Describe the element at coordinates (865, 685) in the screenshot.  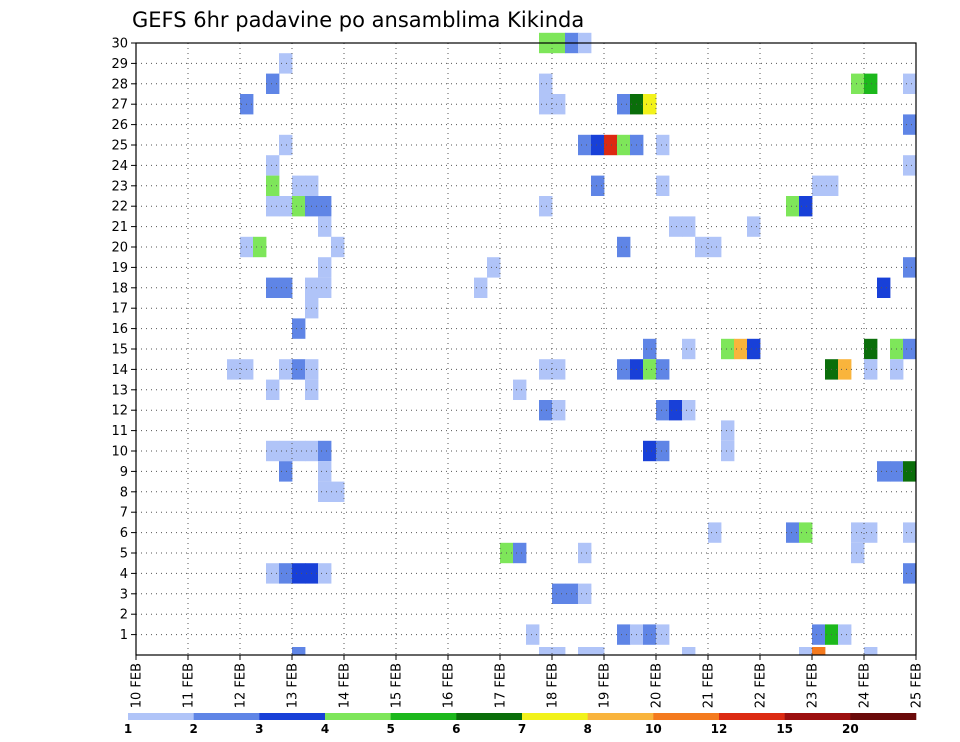
I see `x-tick-label: 24 FEB` at that location.